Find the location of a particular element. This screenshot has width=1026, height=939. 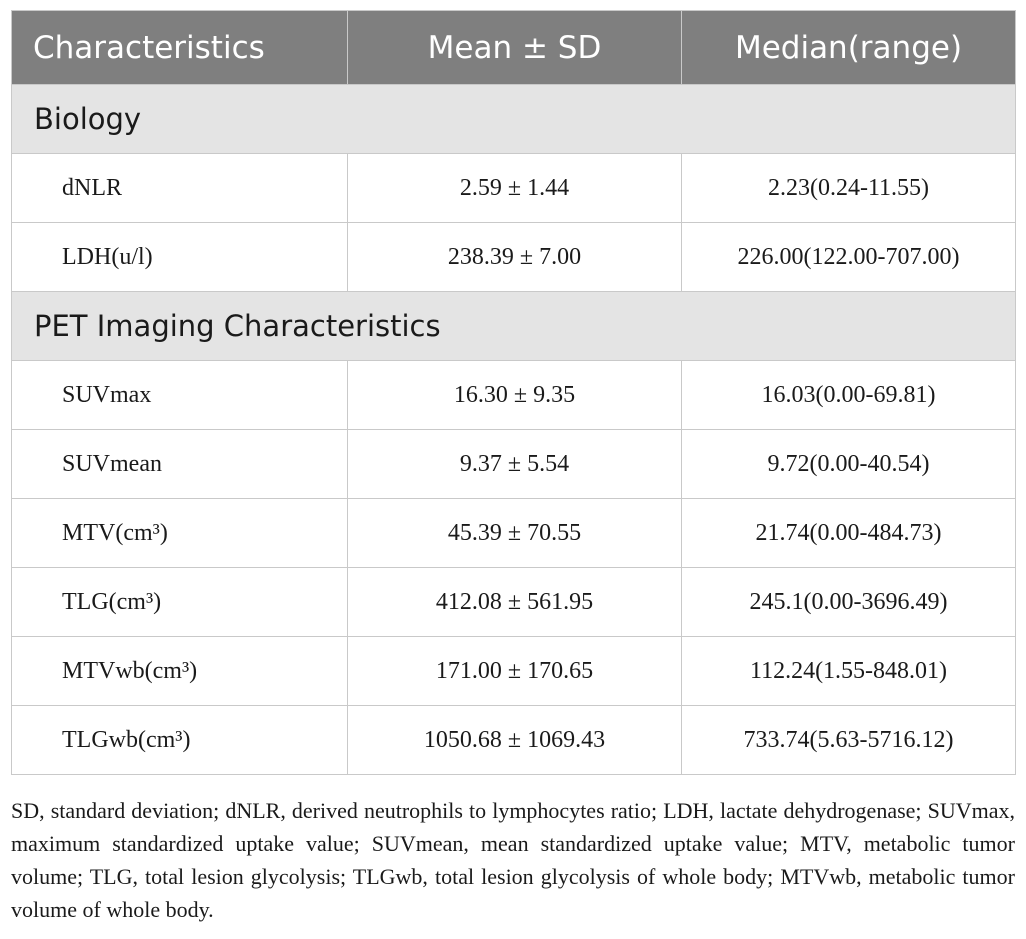

section-row-biology: Biology is located at coordinates (513, 119).